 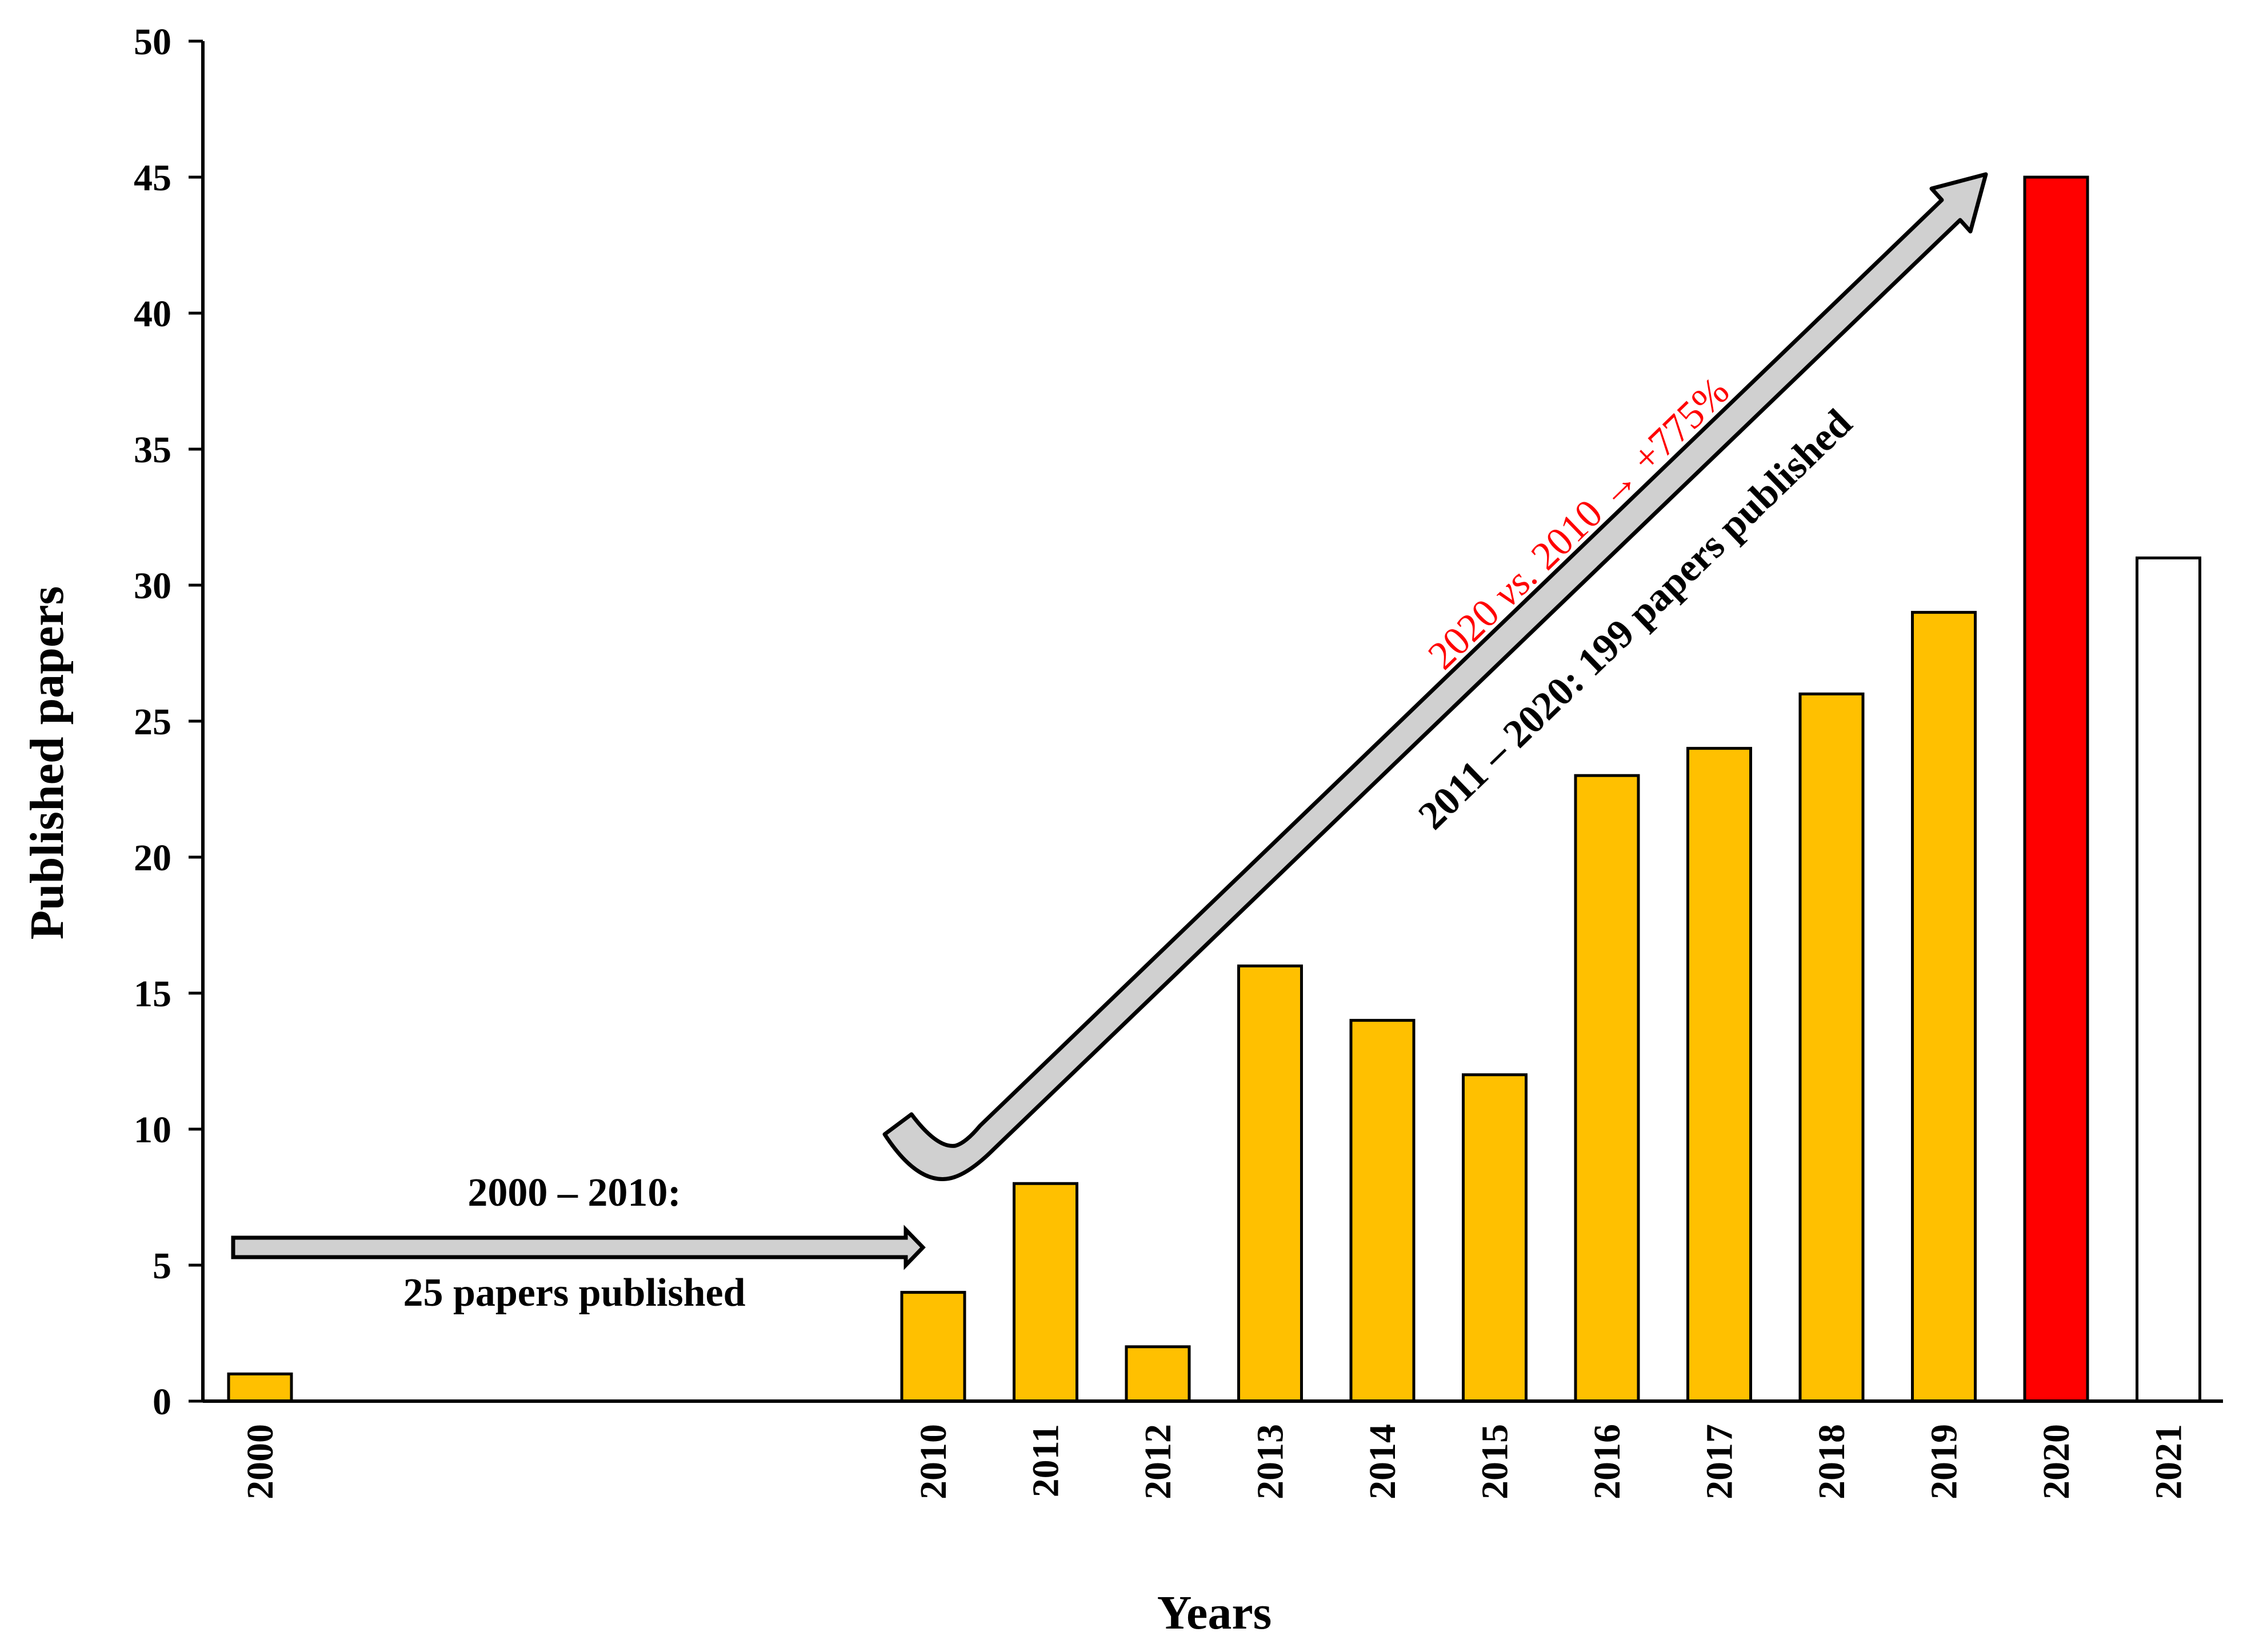 I want to click on bar-2013, so click(x=1270, y=1183).